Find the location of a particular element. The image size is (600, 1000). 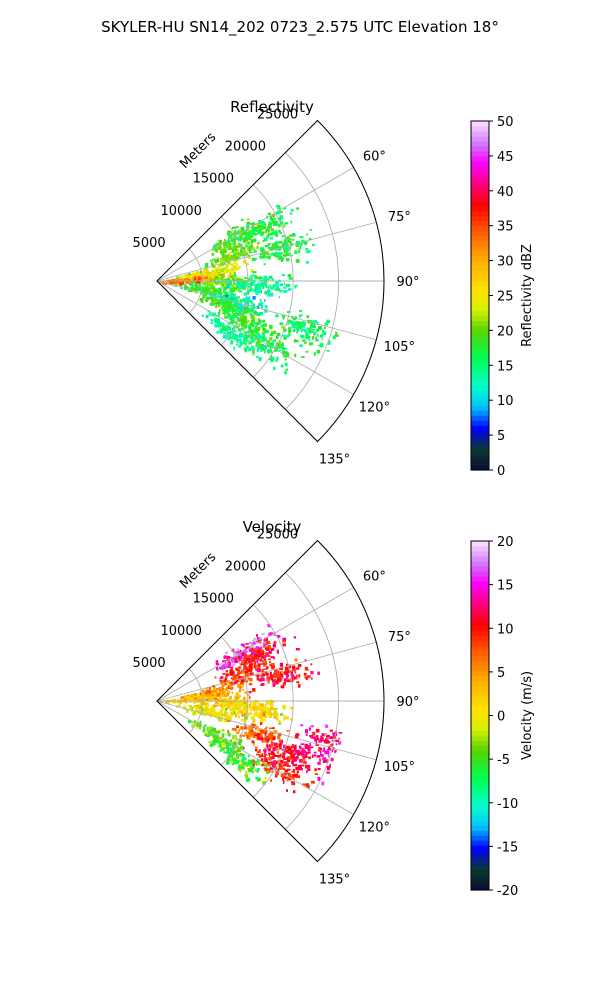

colorbar-tick-label: 0 is located at coordinates (501, 717).